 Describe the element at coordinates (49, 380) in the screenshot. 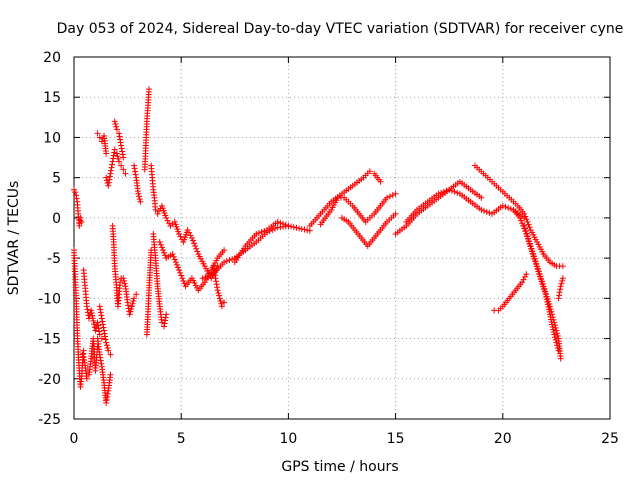

I see `y-tick-label: -20` at that location.